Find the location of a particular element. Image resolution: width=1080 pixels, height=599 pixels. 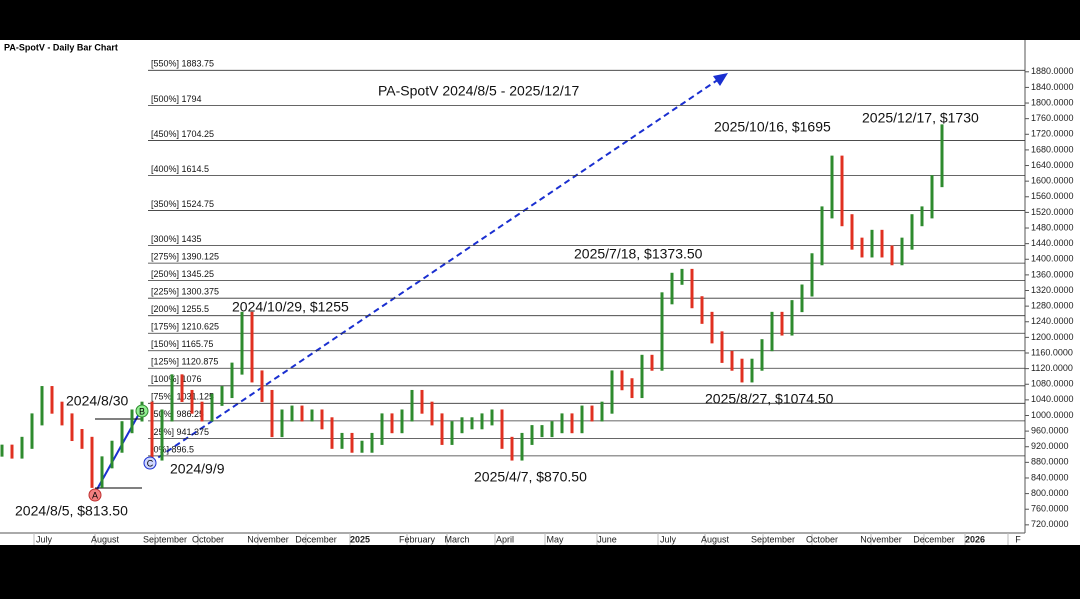

y-tick-label: 1440.0000 is located at coordinates (1052, 243).